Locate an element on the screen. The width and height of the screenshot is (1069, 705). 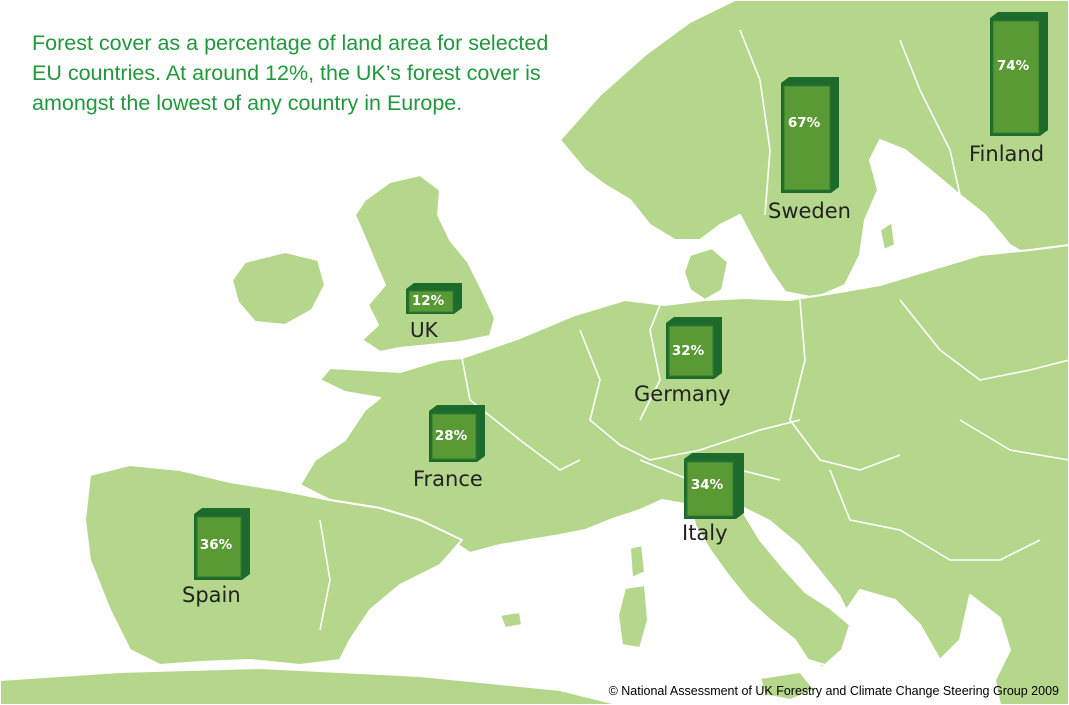
land-sardinia is located at coordinates (633, 616).